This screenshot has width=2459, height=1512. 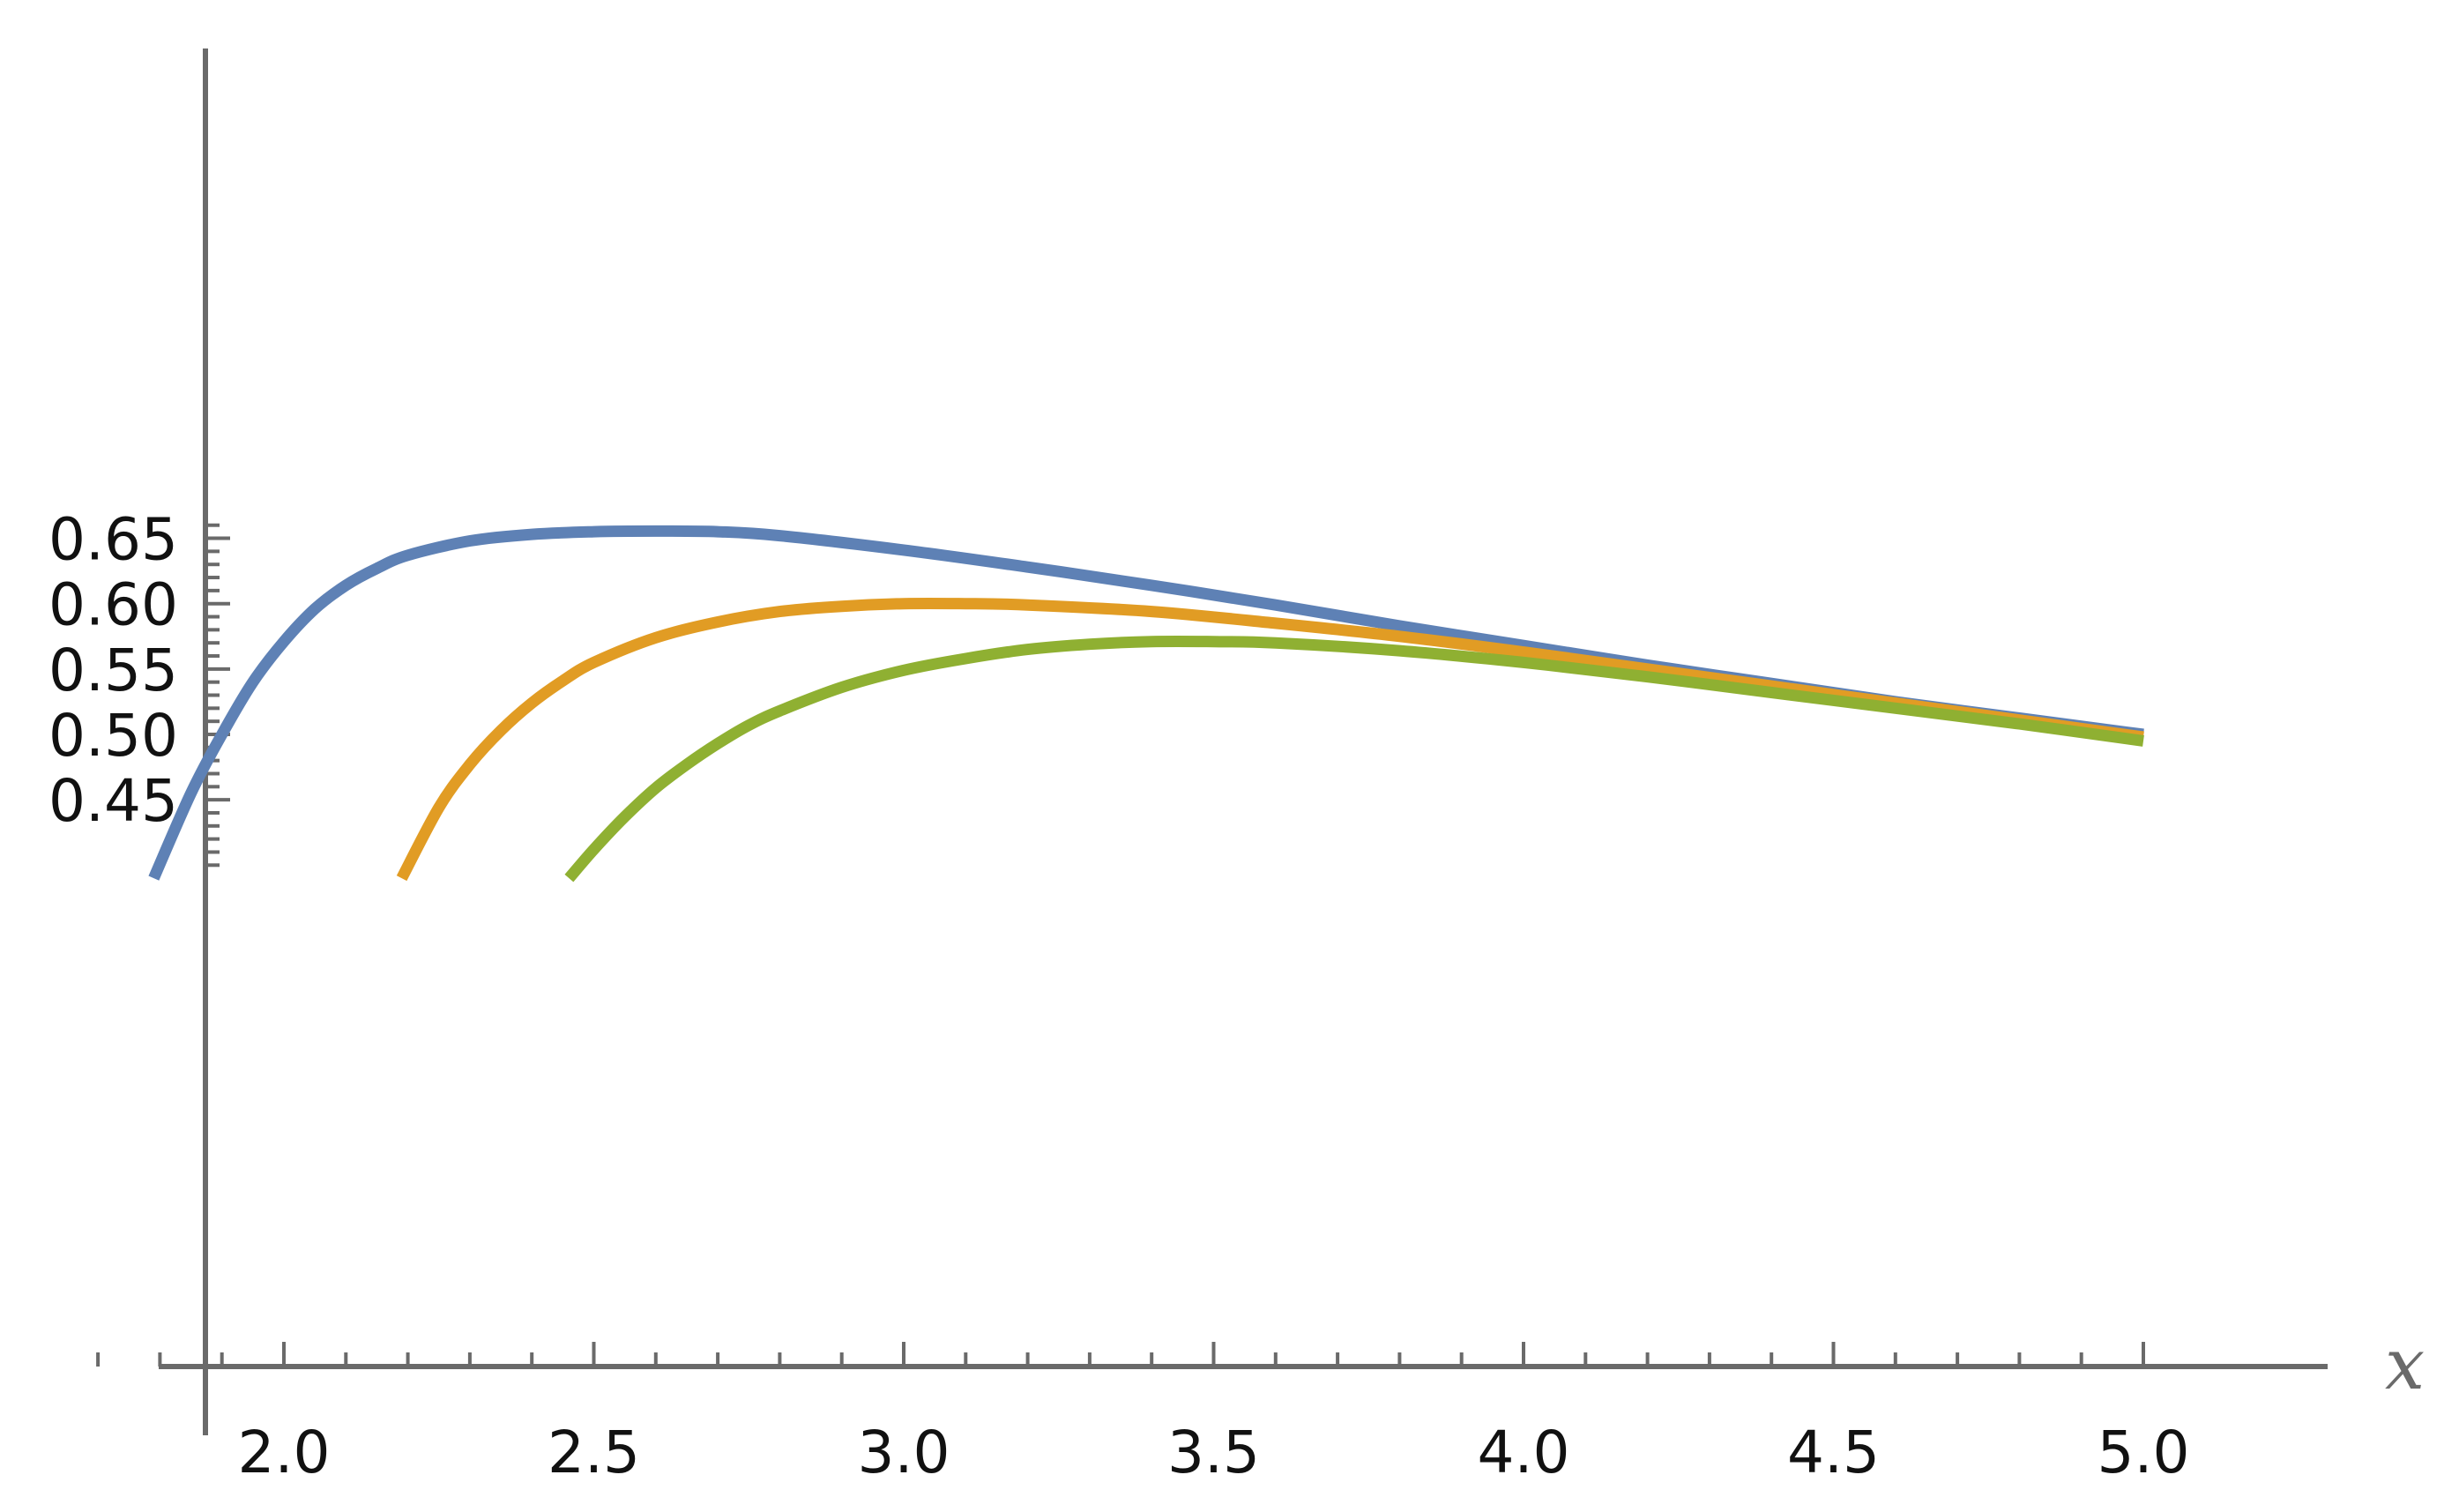 I want to click on x-axis-label: x, so click(x=2405, y=1364).